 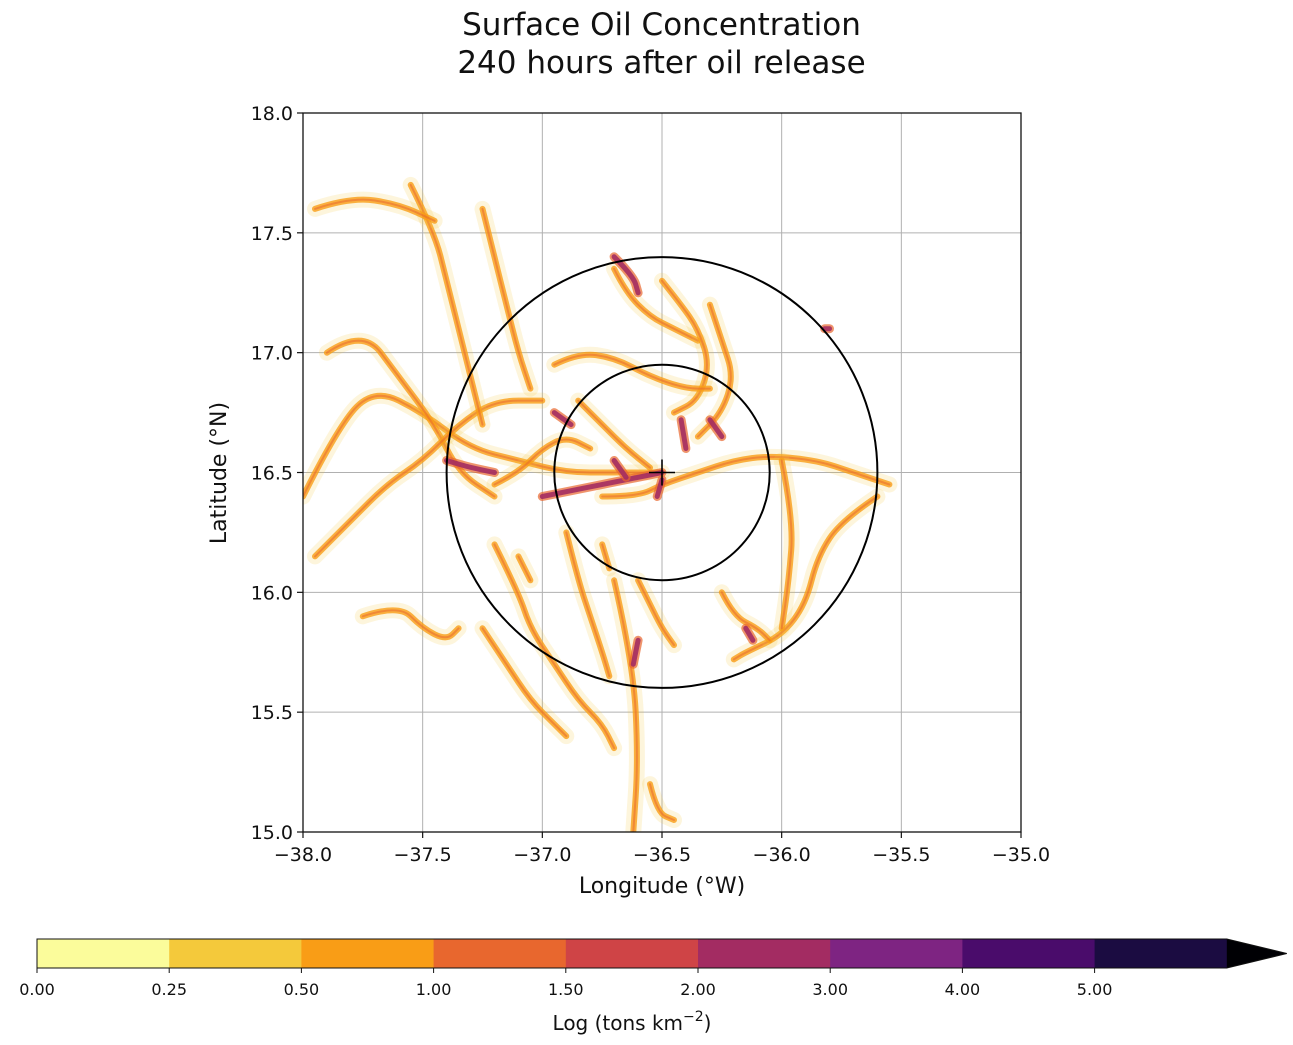 What do you see at coordinates (272, 593) in the screenshot?
I see `y-tick-label: 16.0` at bounding box center [272, 593].